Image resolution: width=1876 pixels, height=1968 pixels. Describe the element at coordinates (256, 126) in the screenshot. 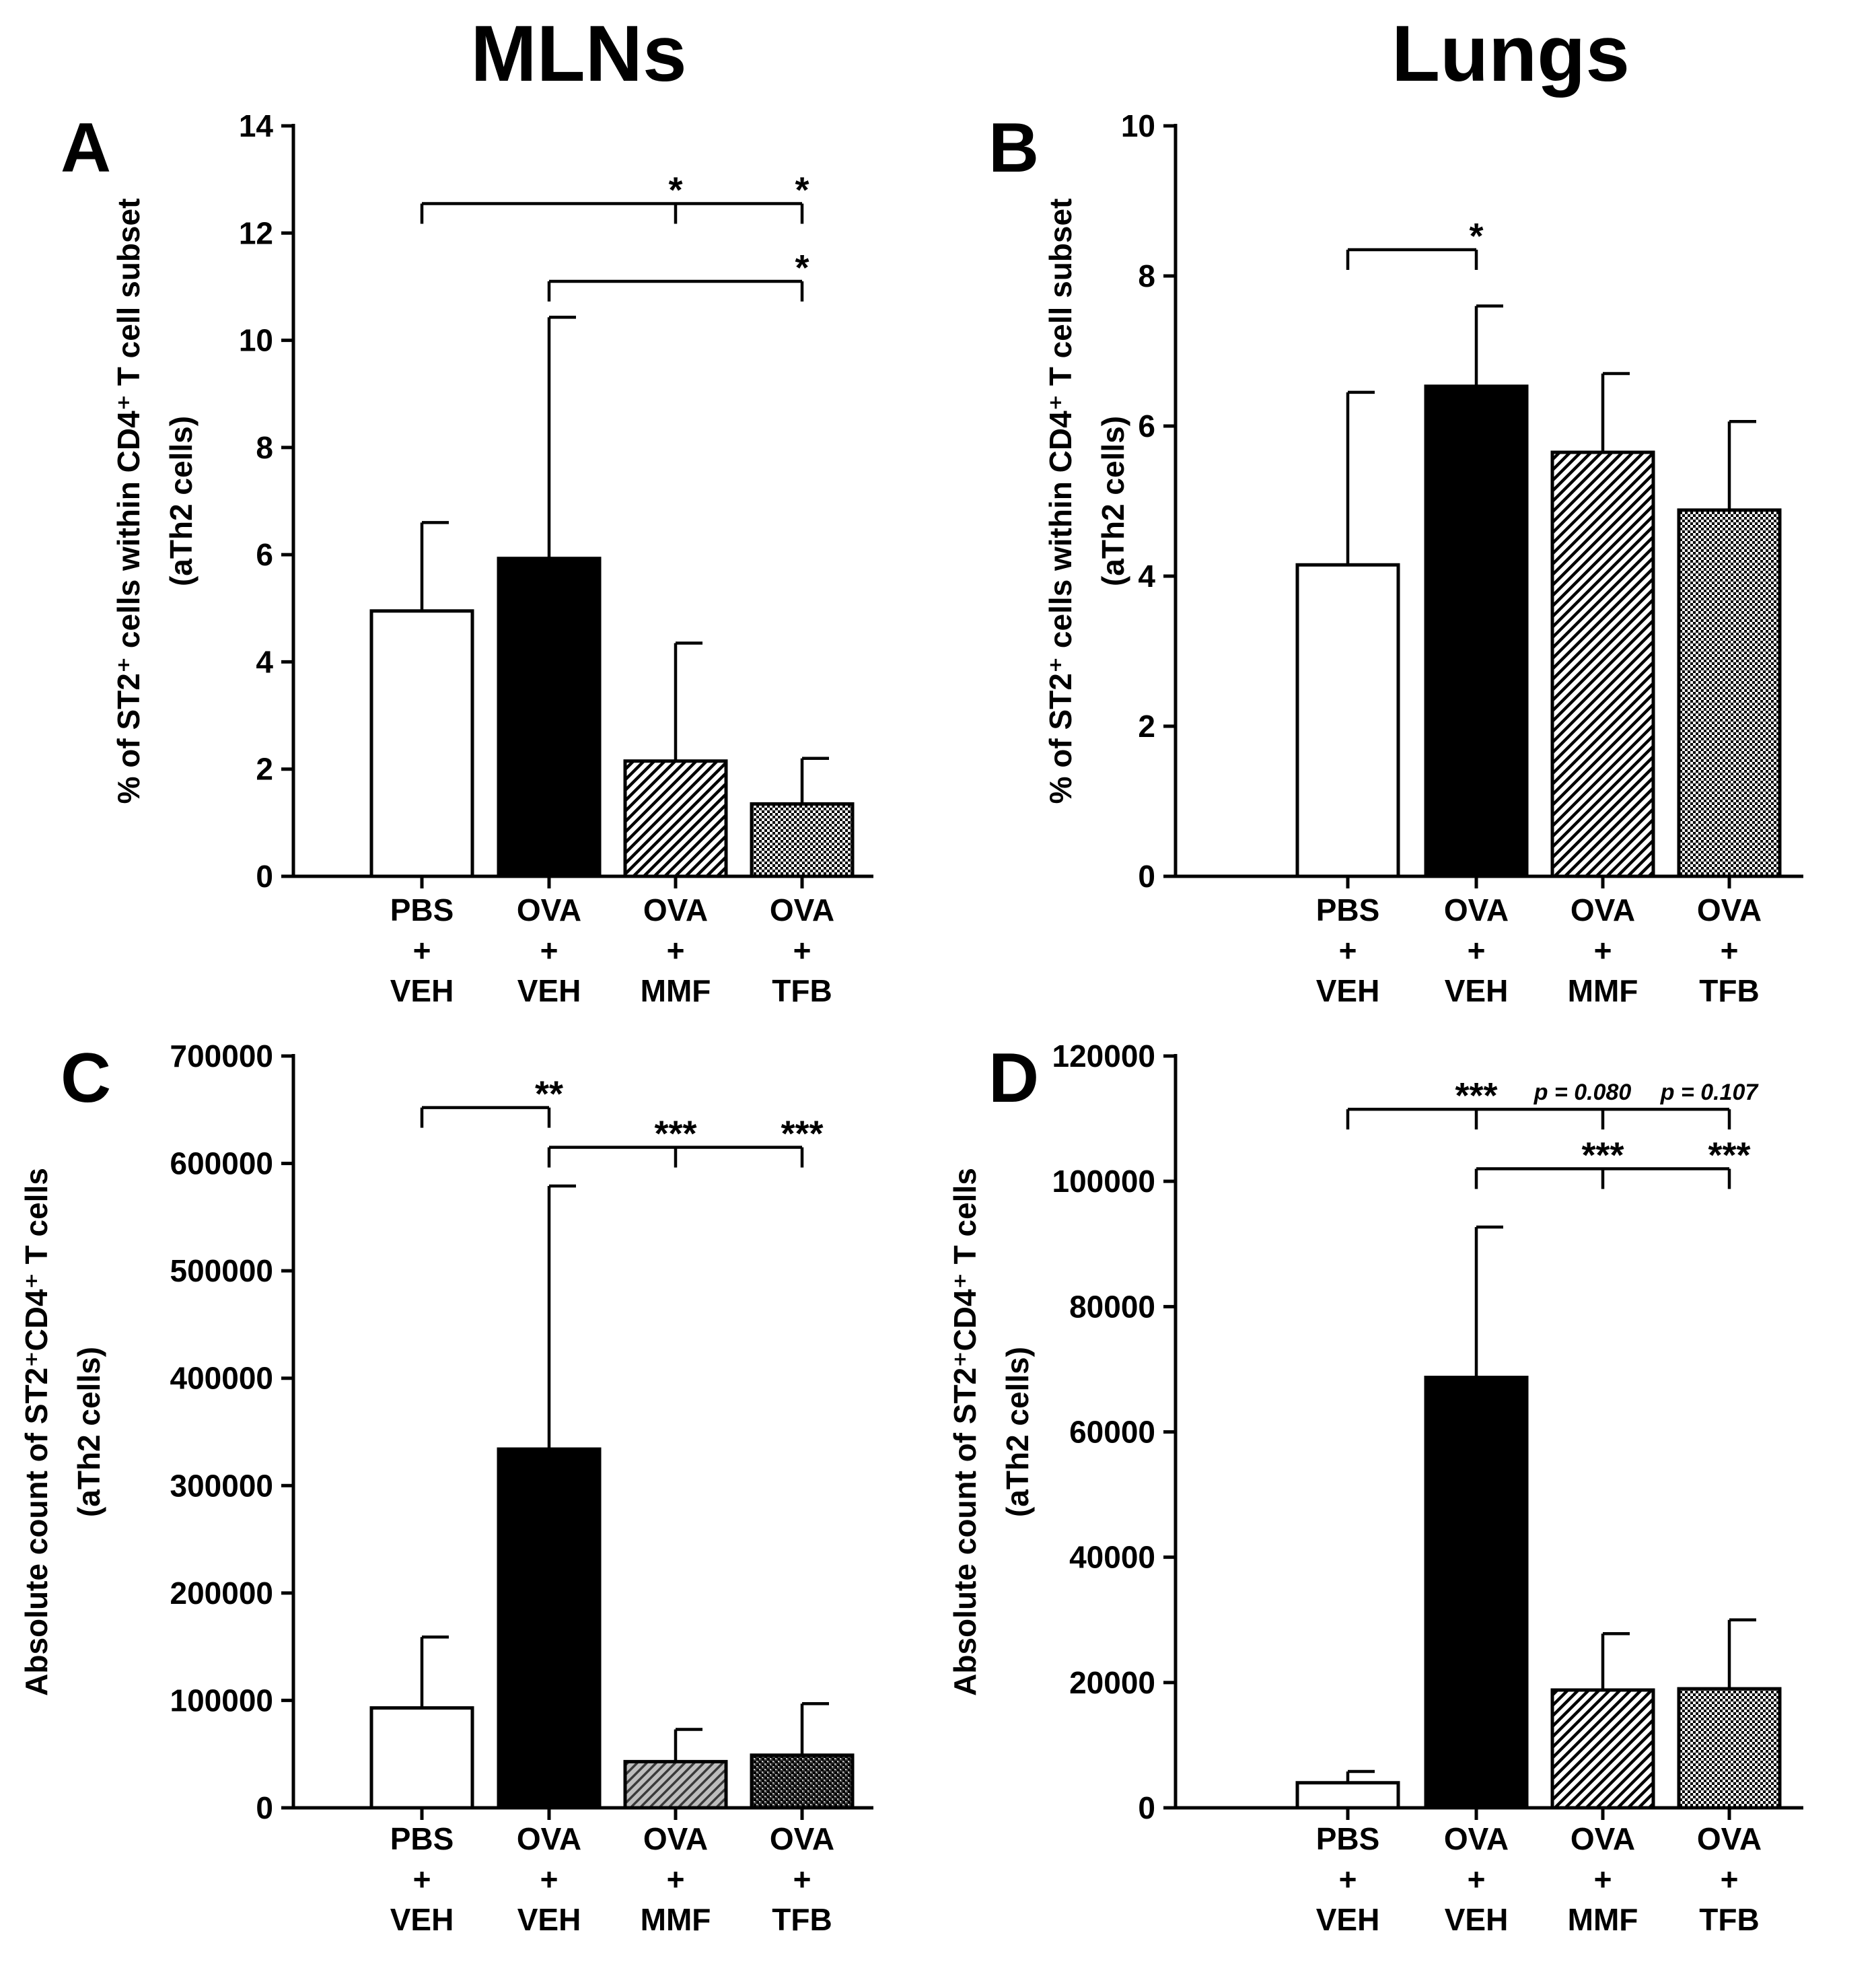

I see `y-tick-label: 14` at that location.